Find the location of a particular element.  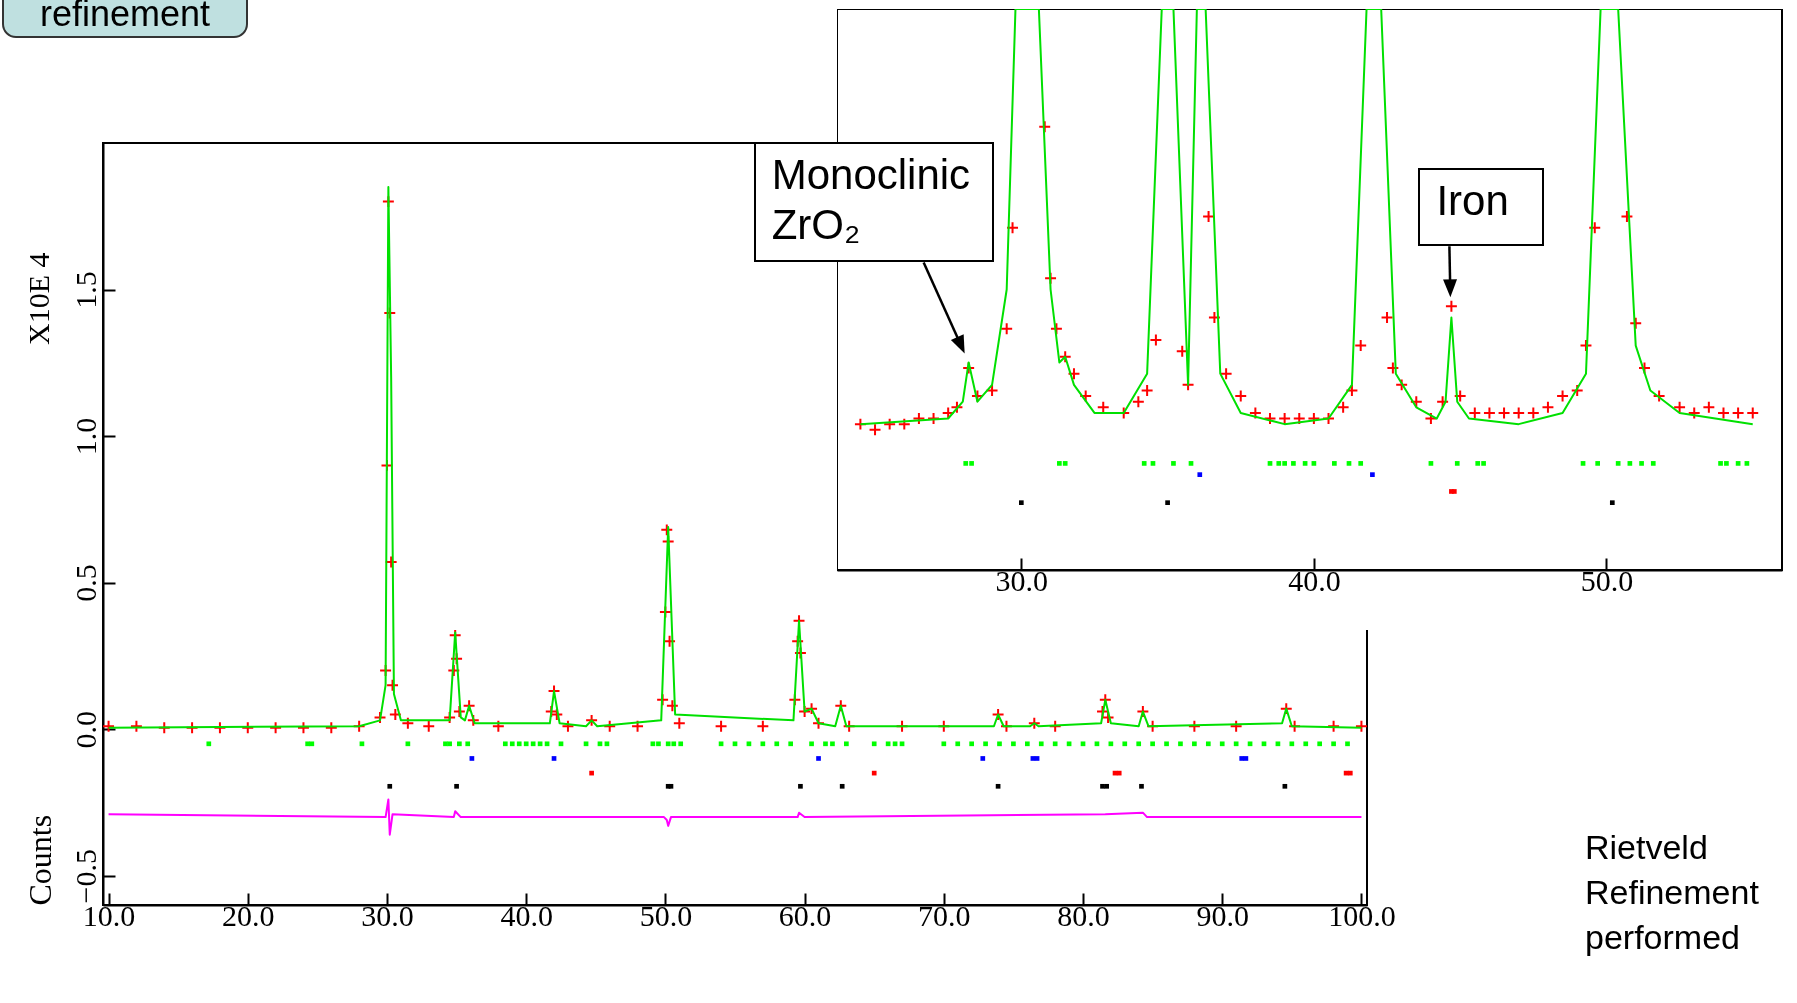

x-tick-label: 80.0 is located at coordinates (1083, 915).